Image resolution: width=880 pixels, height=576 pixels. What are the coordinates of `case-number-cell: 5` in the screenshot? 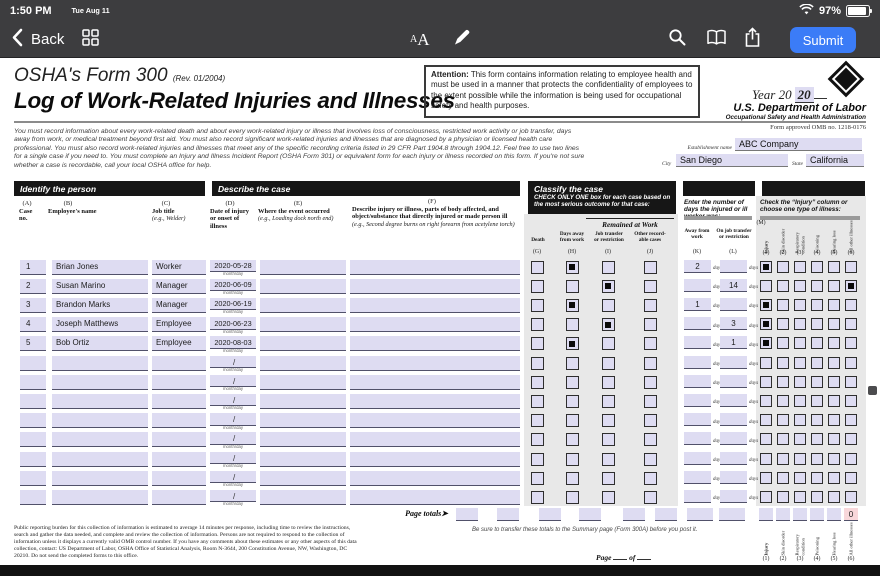 It's located at (33, 344).